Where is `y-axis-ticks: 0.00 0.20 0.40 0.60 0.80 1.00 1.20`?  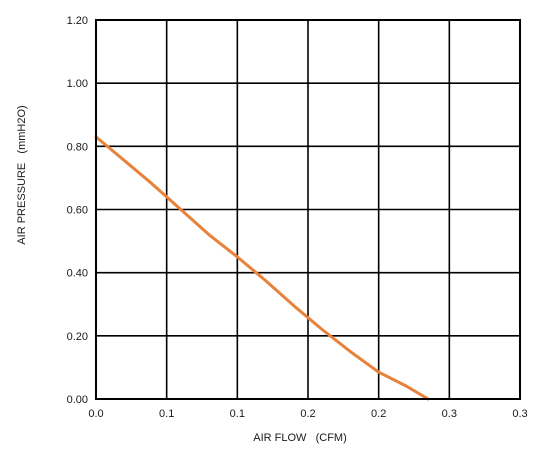 y-axis-ticks: 0.00 0.20 0.40 0.60 0.80 1.00 1.20 is located at coordinates (77, 210).